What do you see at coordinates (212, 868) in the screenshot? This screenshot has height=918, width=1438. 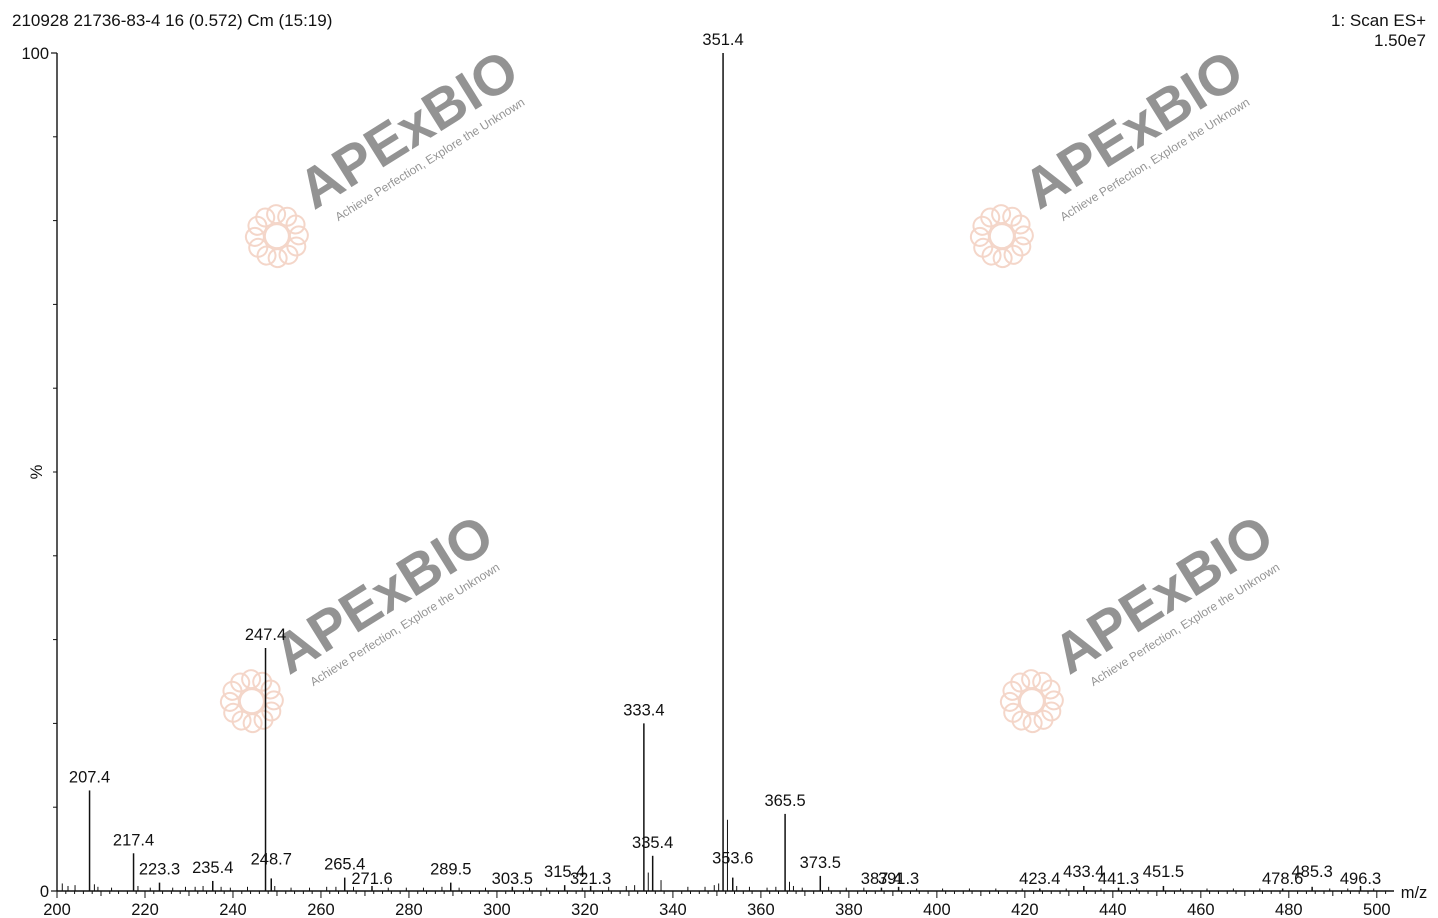 I see `peak-label: 235.4` at bounding box center [212, 868].